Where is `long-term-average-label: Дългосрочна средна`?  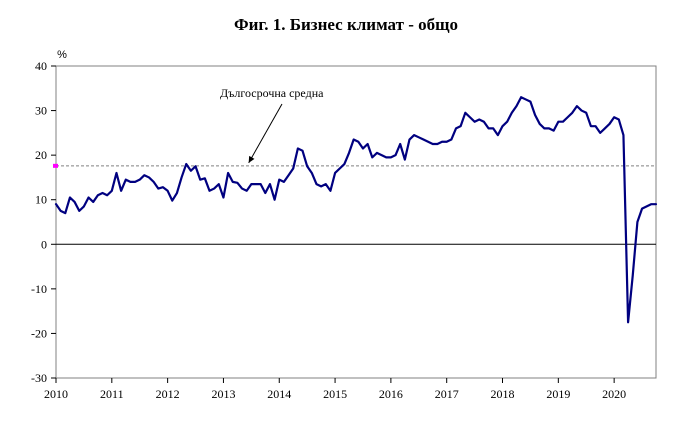 long-term-average-label: Дългосрочна средна is located at coordinates (272, 93).